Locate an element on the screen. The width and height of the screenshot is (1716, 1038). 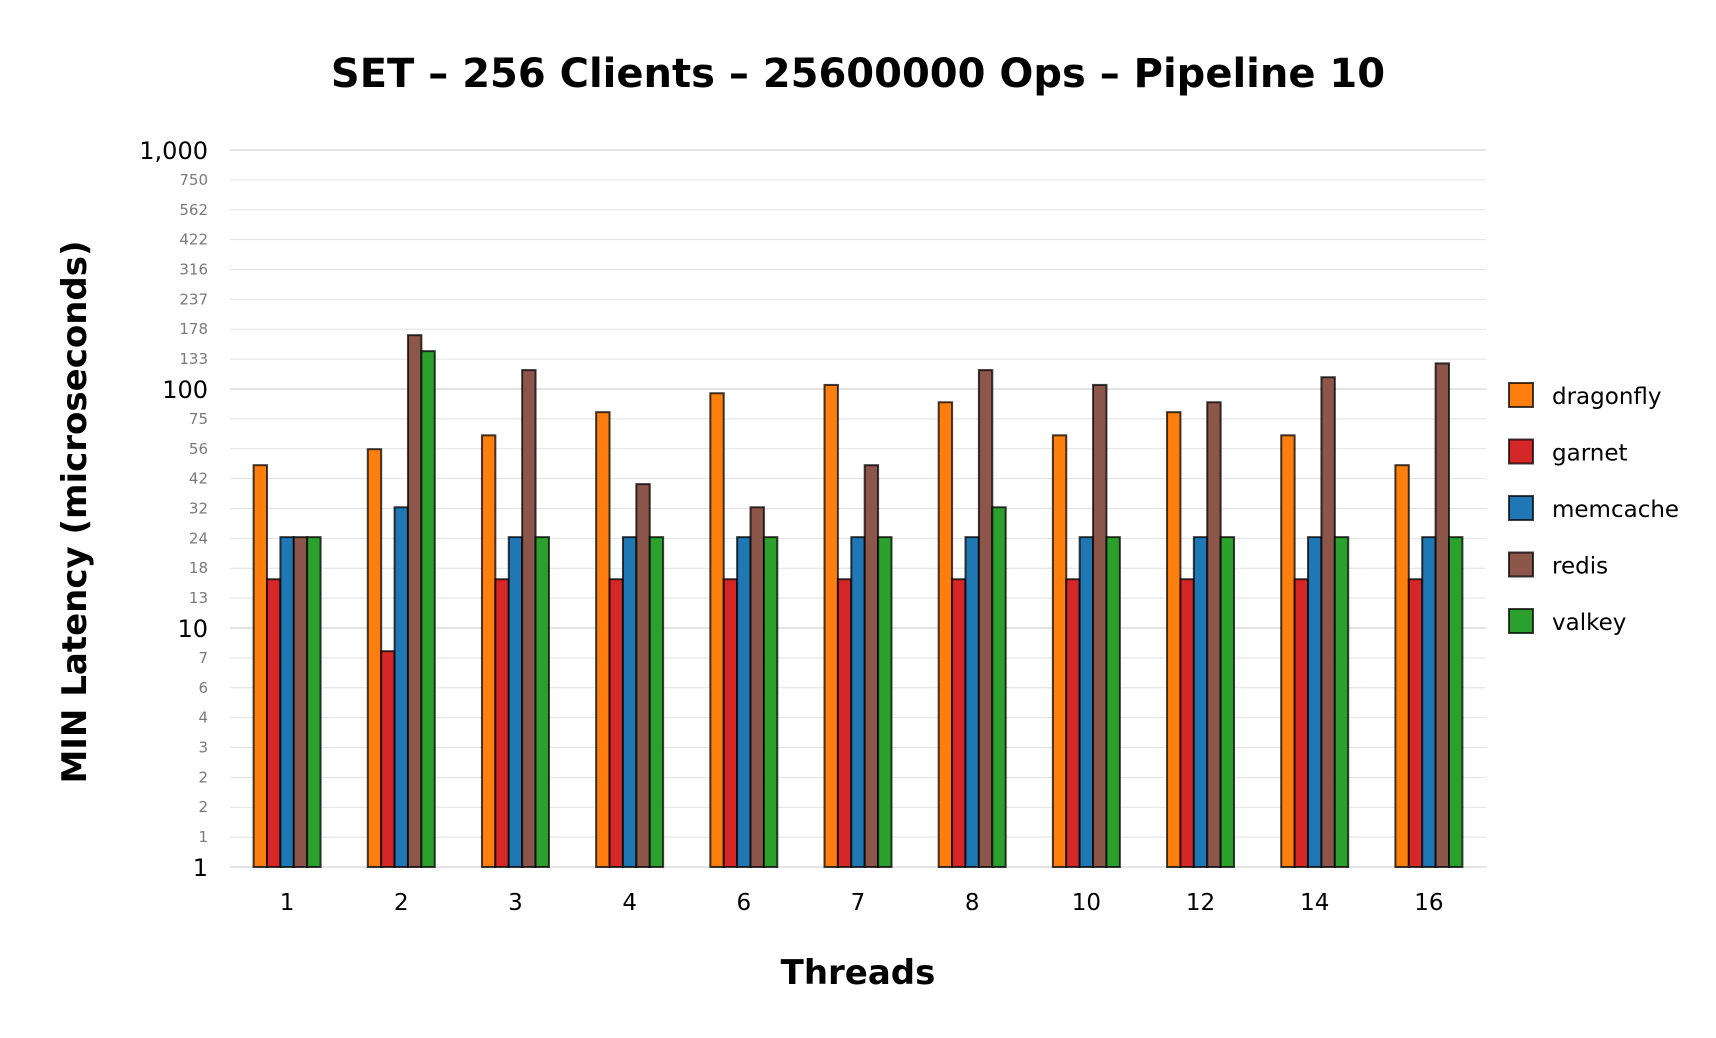
y-tick-label: 750 is located at coordinates (193, 180).